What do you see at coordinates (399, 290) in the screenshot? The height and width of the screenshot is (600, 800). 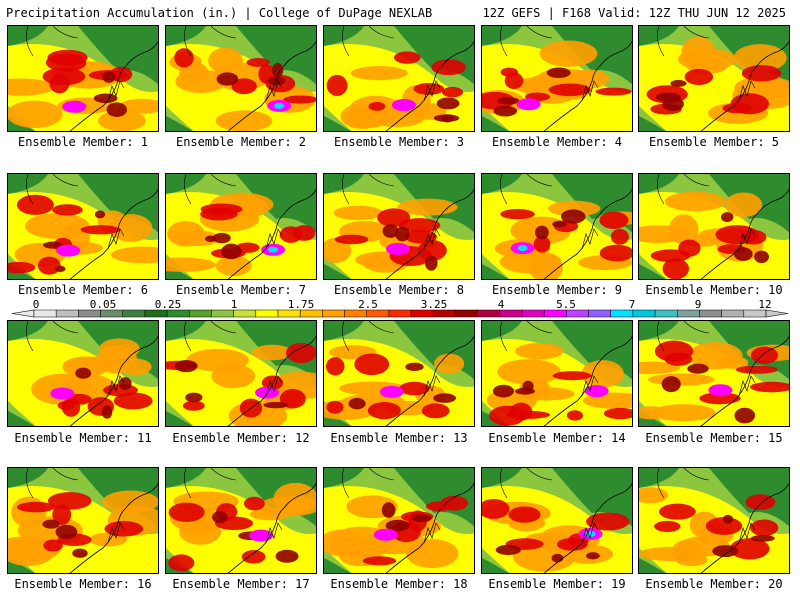 I see `member-caption: Ensemble Member: 8` at bounding box center [399, 290].